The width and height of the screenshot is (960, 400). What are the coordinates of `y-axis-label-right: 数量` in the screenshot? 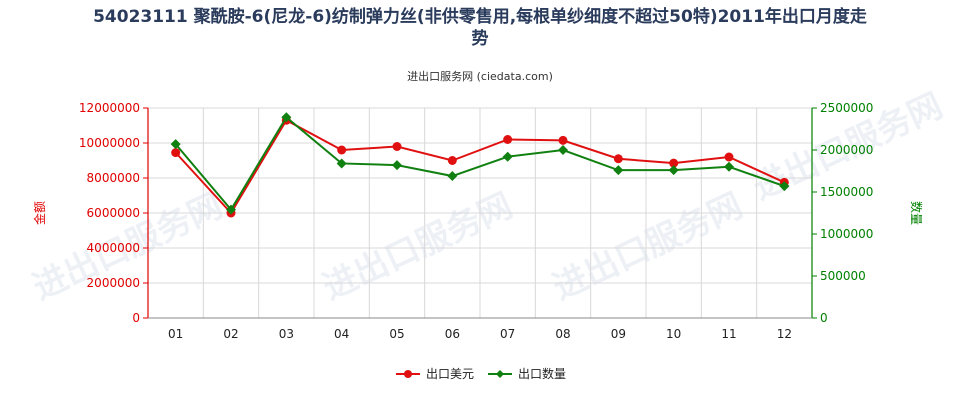 It's located at (916, 213).